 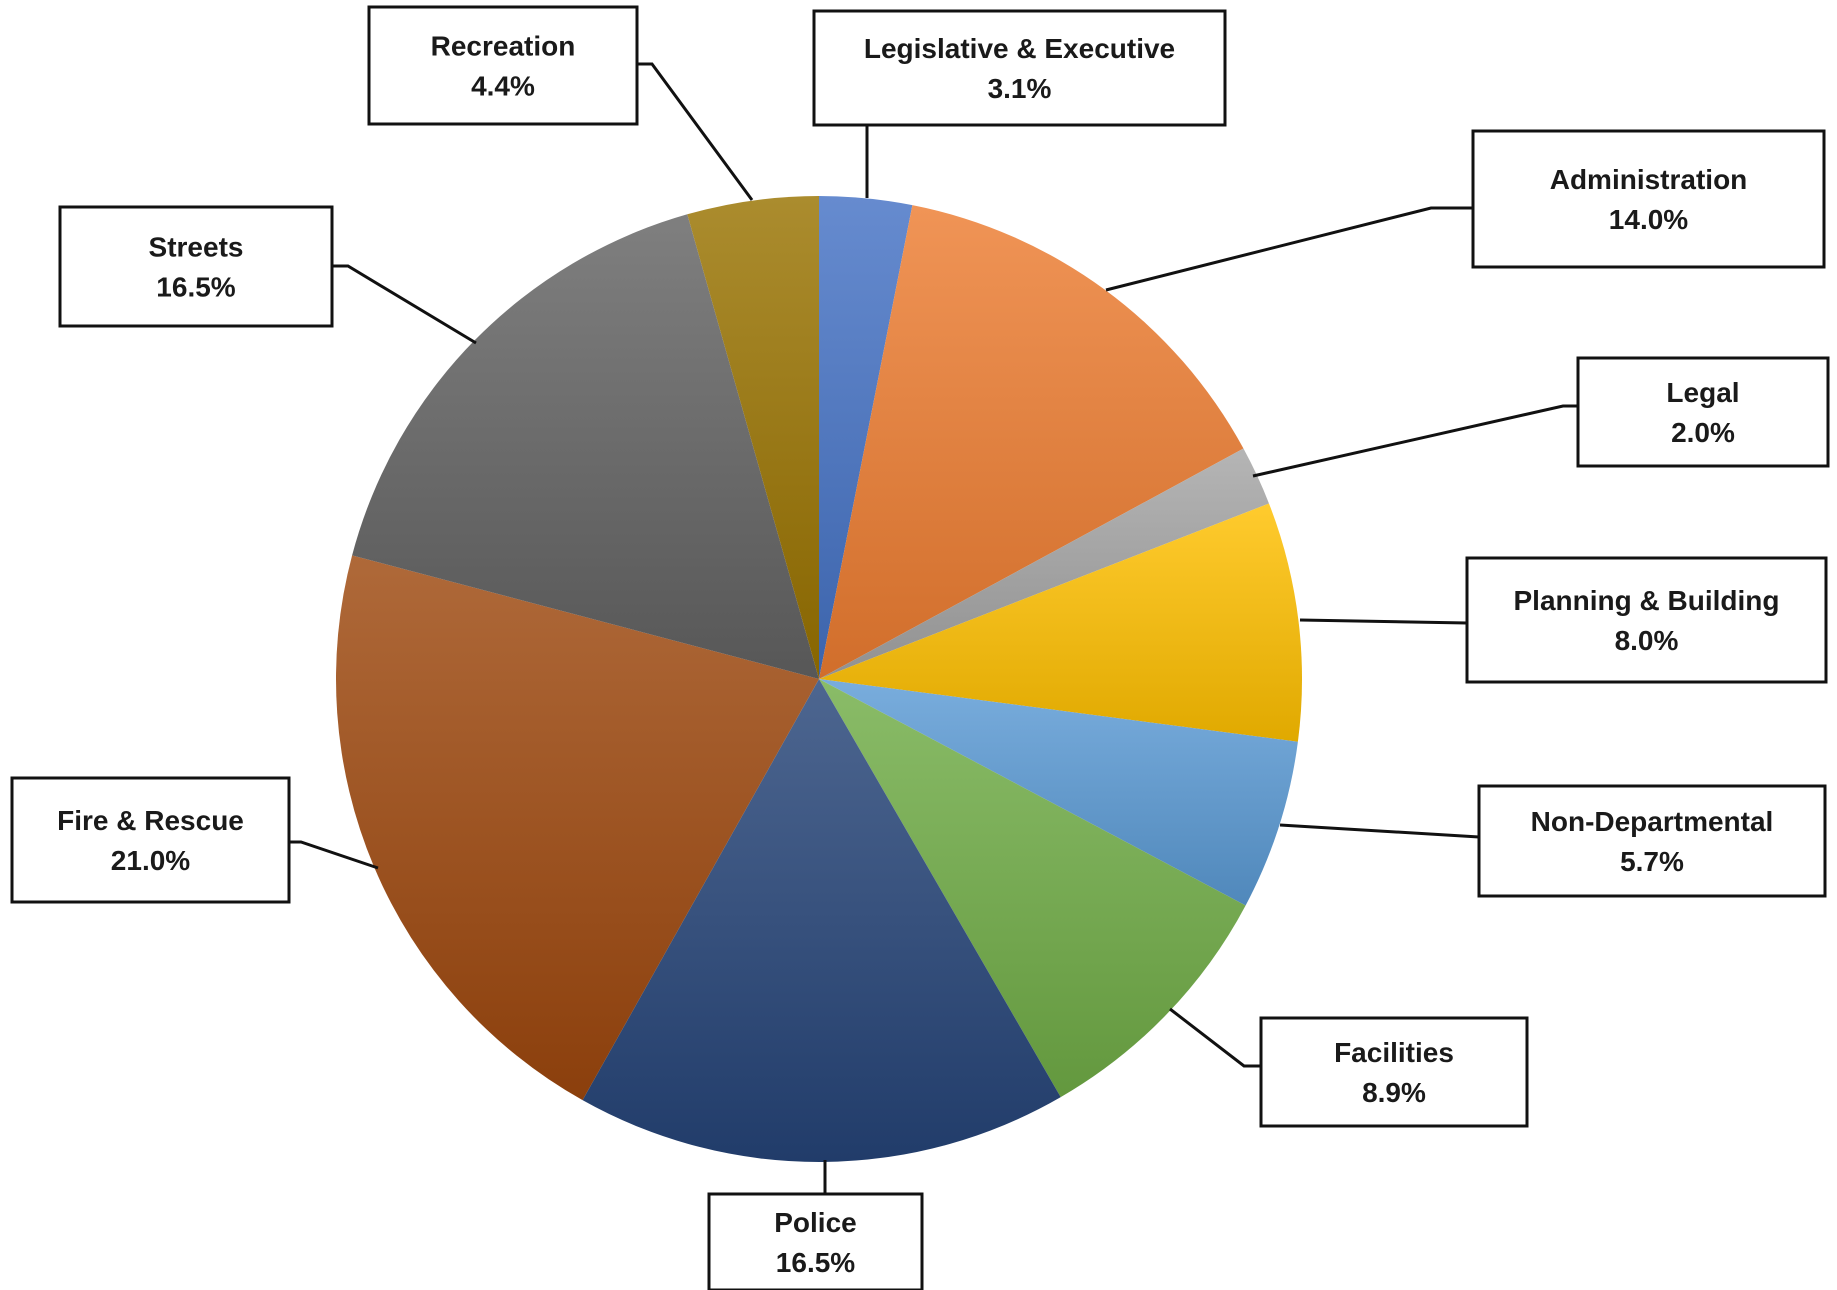 I want to click on data-label-administration: Administration 14.0%, so click(x=1648, y=199).